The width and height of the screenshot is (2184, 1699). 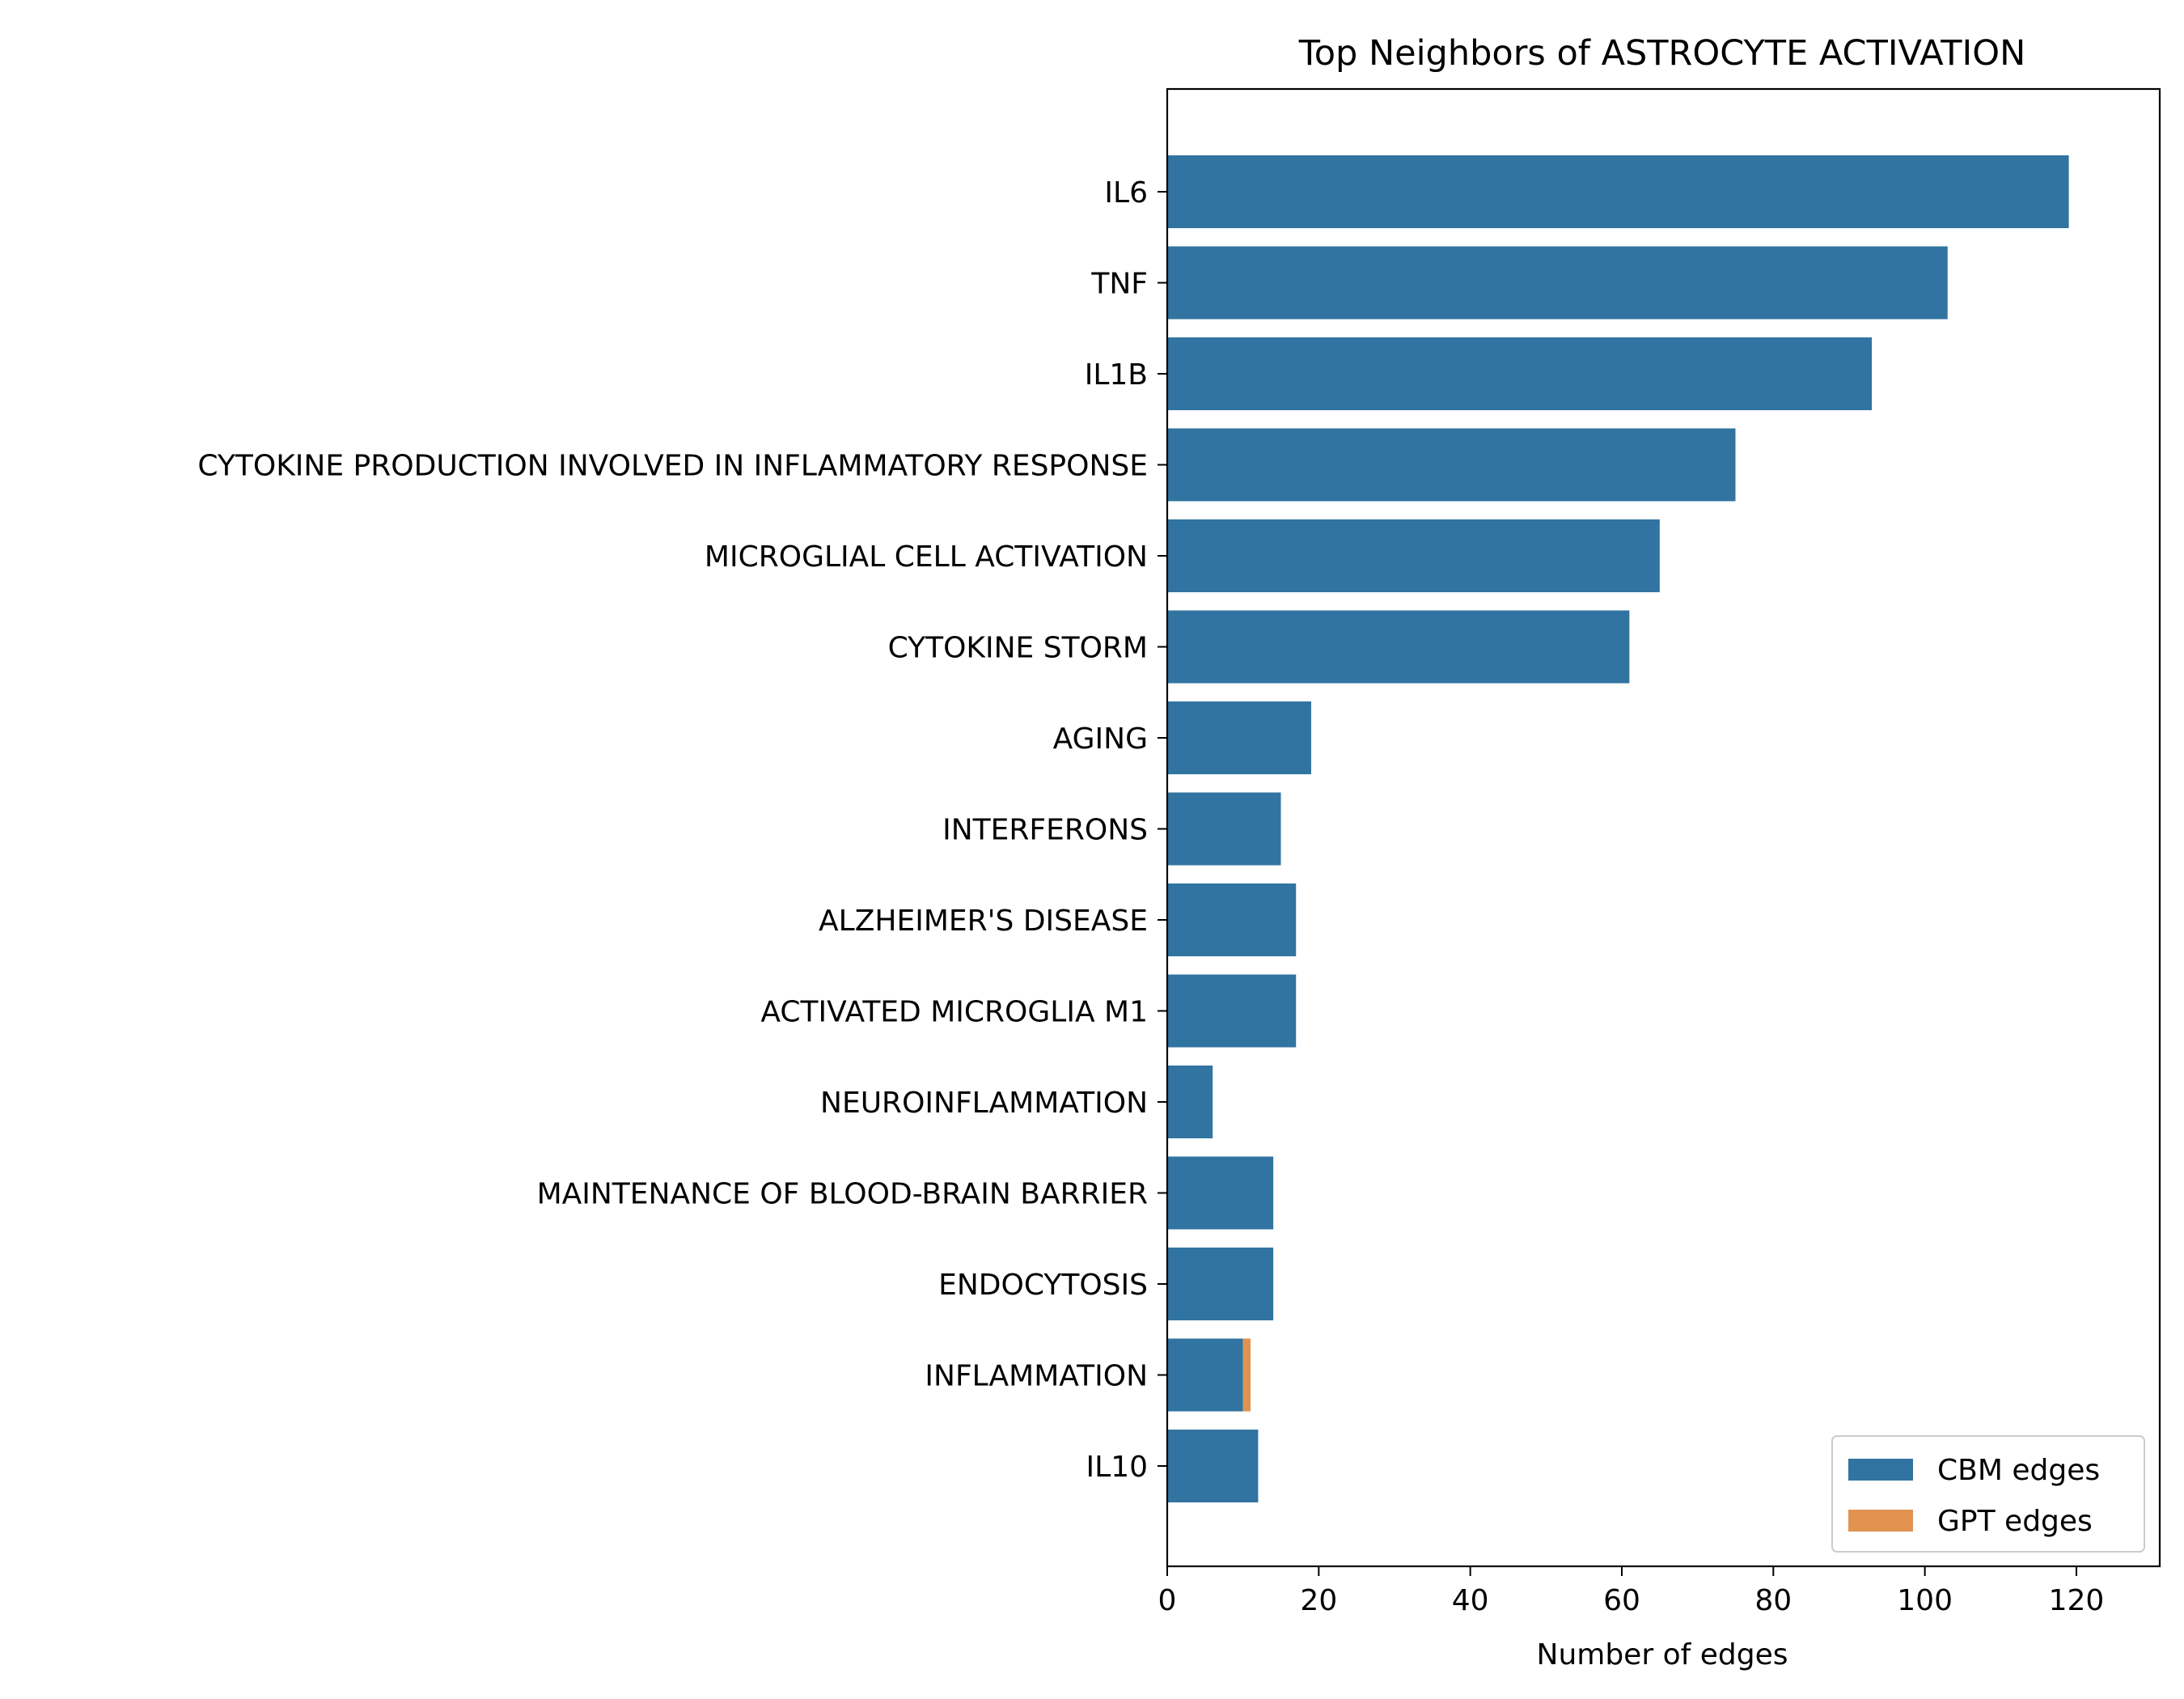 What do you see at coordinates (1988, 1494) in the screenshot?
I see `legend: CBM edges GPT edges` at bounding box center [1988, 1494].